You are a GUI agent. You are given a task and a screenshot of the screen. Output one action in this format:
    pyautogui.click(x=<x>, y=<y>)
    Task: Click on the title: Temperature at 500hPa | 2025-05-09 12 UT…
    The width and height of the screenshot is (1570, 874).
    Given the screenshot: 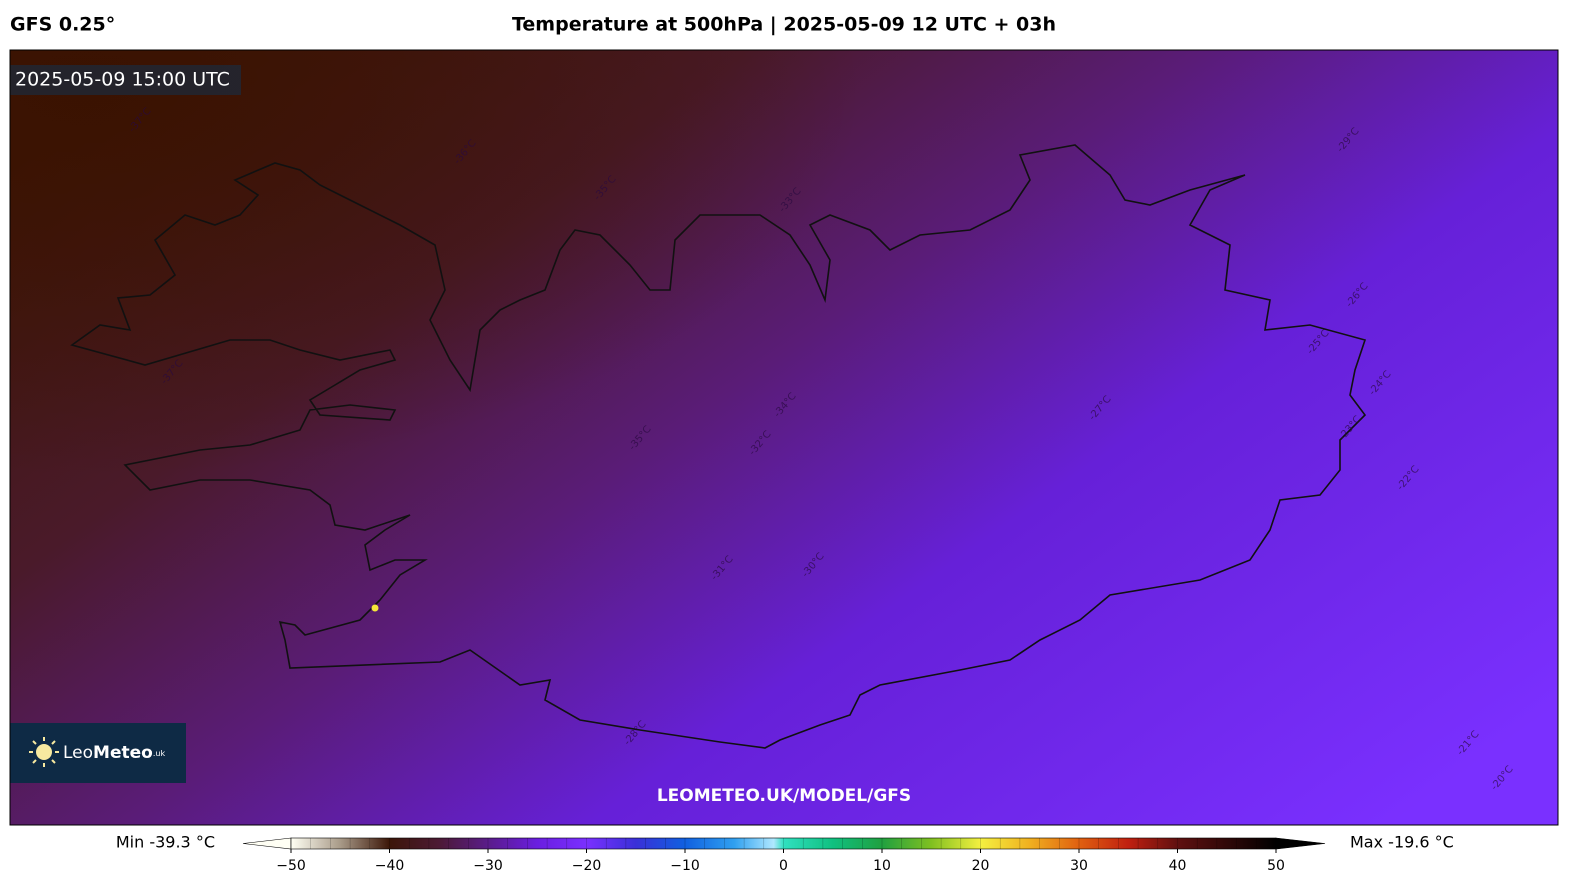 What is the action you would take?
    pyautogui.click(x=784, y=25)
    